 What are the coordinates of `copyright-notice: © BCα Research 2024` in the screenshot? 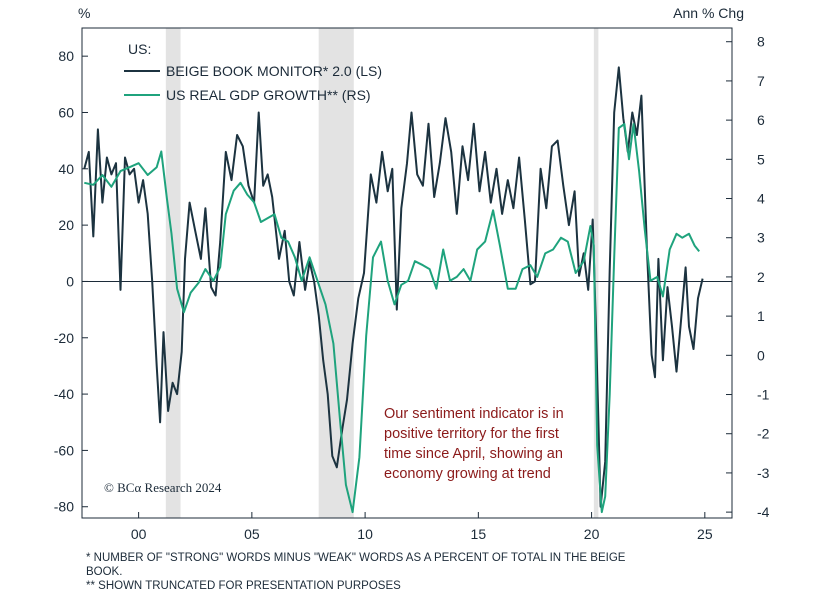 It's located at (163, 487).